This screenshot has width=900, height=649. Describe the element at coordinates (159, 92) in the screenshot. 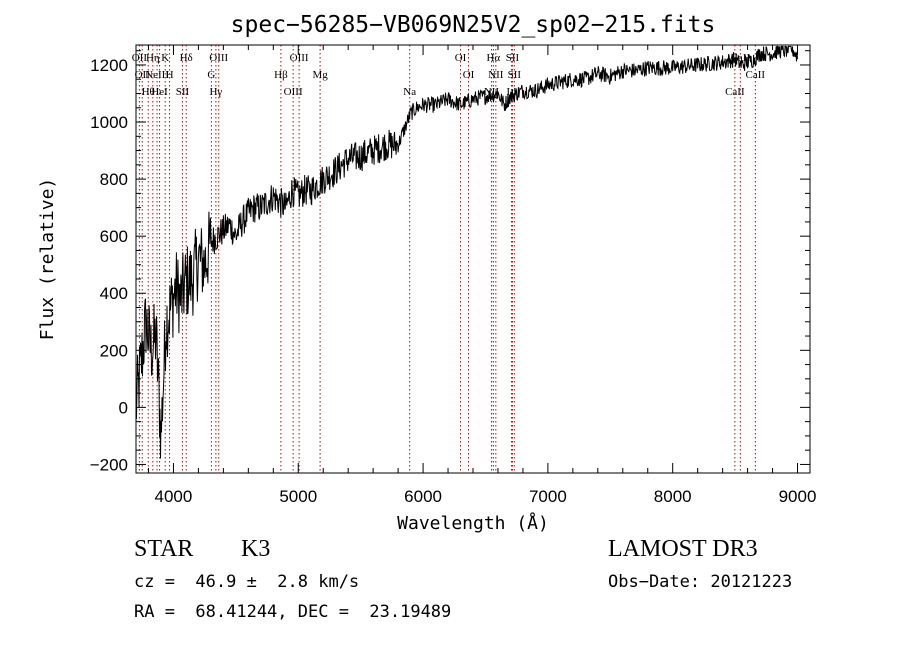

I see `spectral-line-label: HeI` at that location.